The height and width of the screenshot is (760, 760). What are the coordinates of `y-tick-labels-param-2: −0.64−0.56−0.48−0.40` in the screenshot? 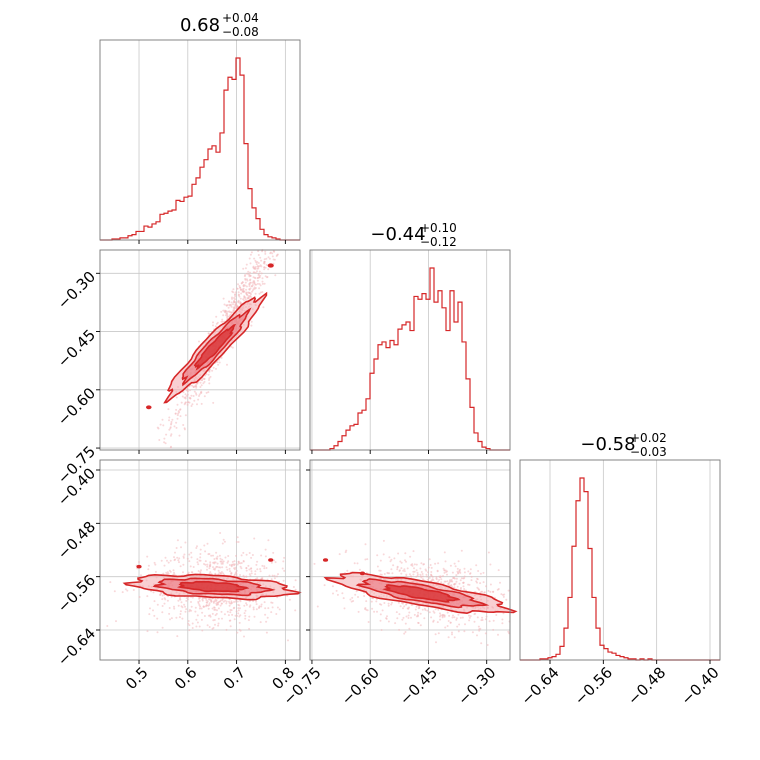 It's located at (76, 566).